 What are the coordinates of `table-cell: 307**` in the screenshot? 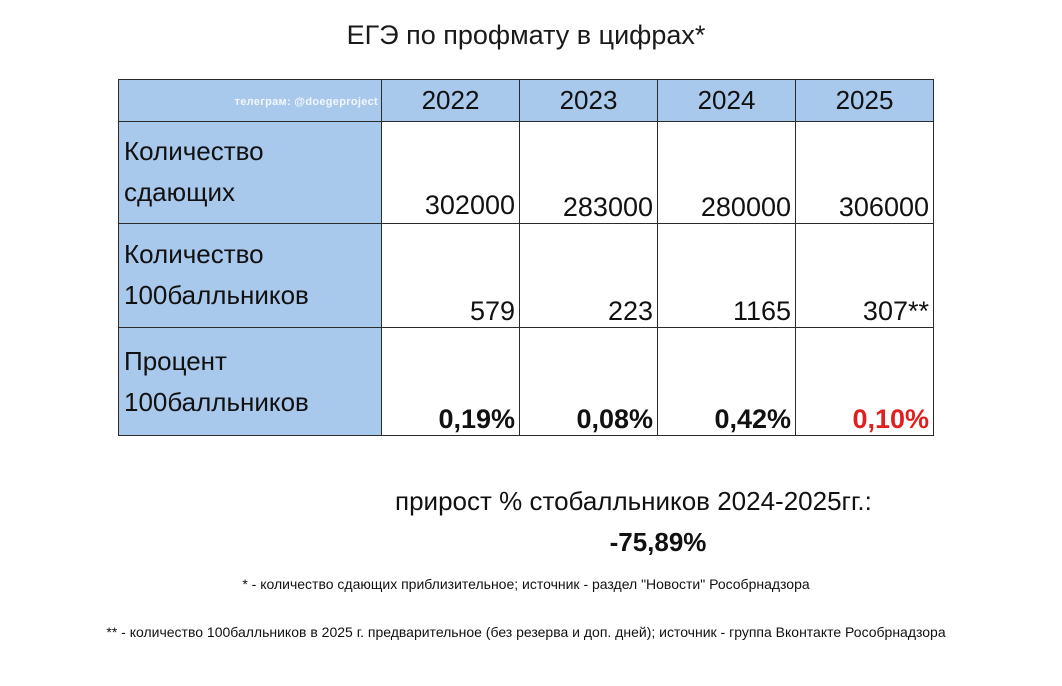 It's located at (864, 275).